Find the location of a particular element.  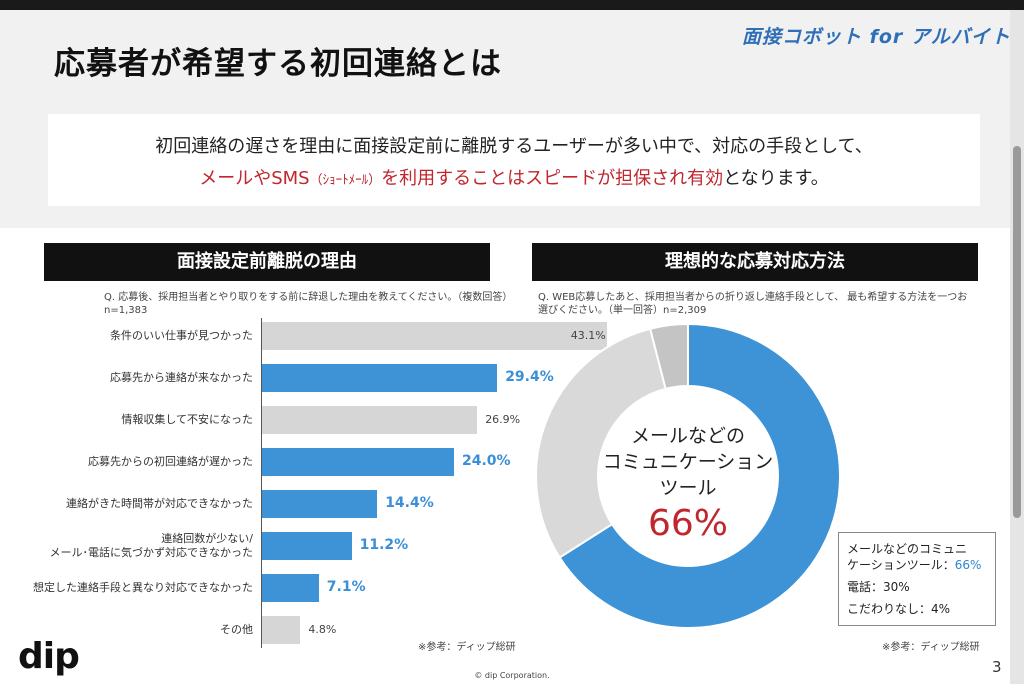

bar-category-label: 情報収集して不安になった is located at coordinates (126, 420).